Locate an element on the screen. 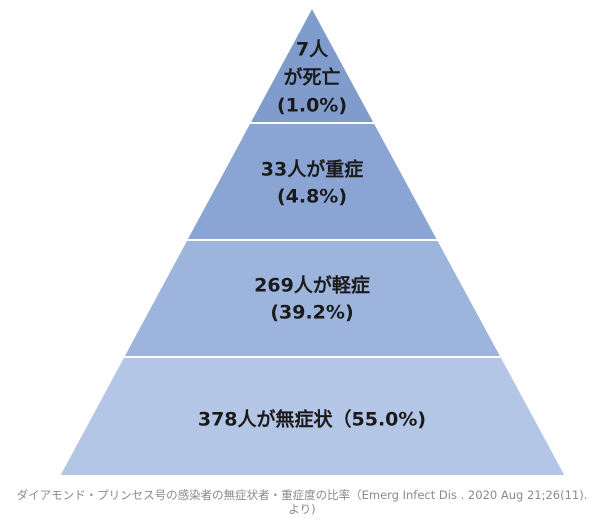  pyramid-tier-3: 269人が軽症 (39.2%) is located at coordinates (312, 298).